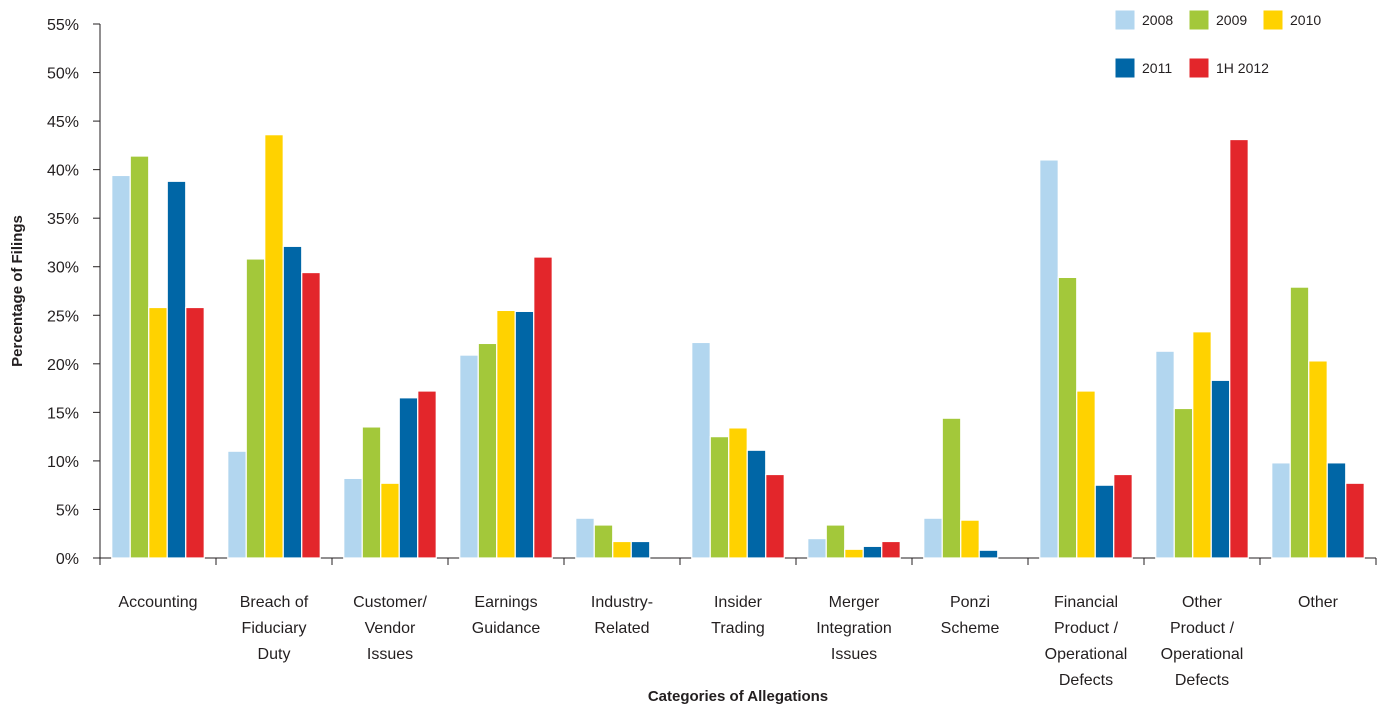  Describe the element at coordinates (1202, 602) in the screenshot. I see `x-category-label-line: Other` at that location.